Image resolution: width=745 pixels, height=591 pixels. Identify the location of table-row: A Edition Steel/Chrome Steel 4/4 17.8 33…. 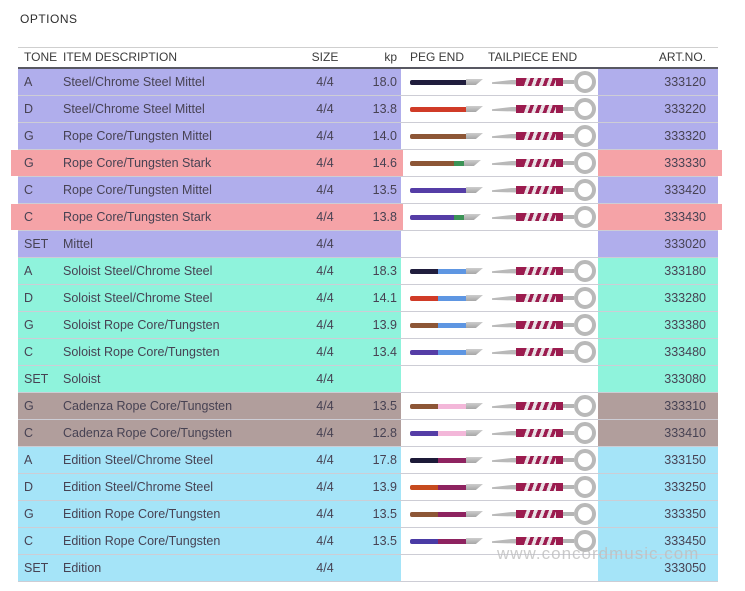
(368, 460).